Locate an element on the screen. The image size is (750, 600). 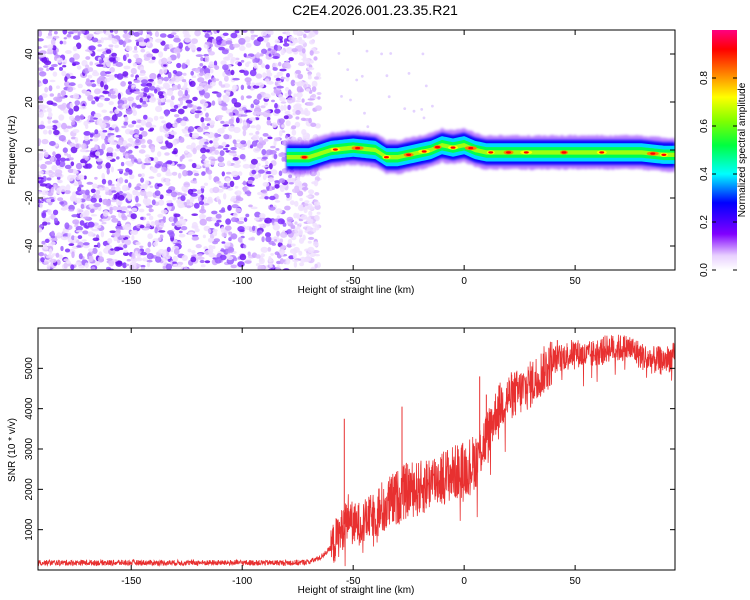
colorbar-tick-label: 0.8 is located at coordinates (704, 78).